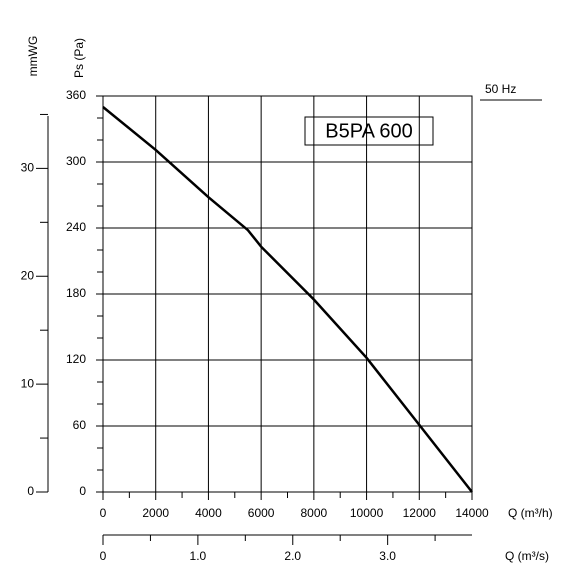 The image size is (582, 574). What do you see at coordinates (208, 513) in the screenshot?
I see `x-tick-label: 4000` at bounding box center [208, 513].